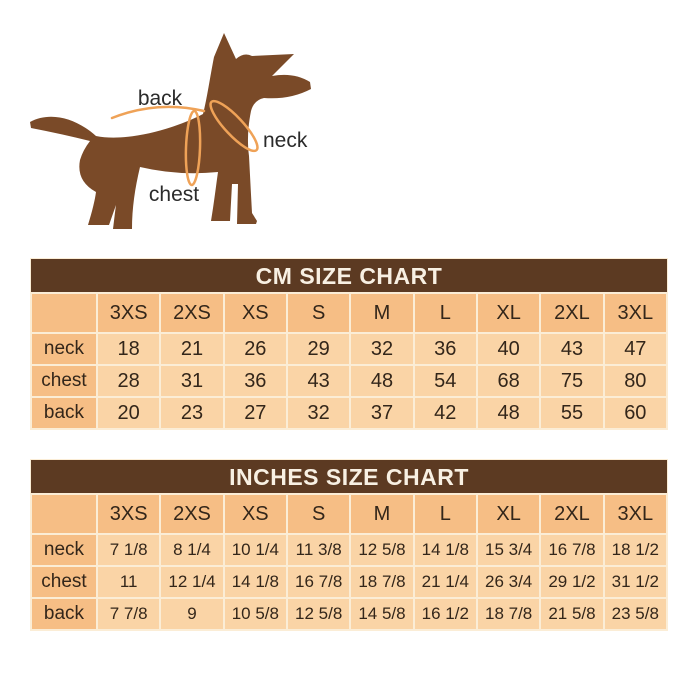 This screenshot has height=700, width=700. I want to click on value-cell: 27, so click(255, 413).